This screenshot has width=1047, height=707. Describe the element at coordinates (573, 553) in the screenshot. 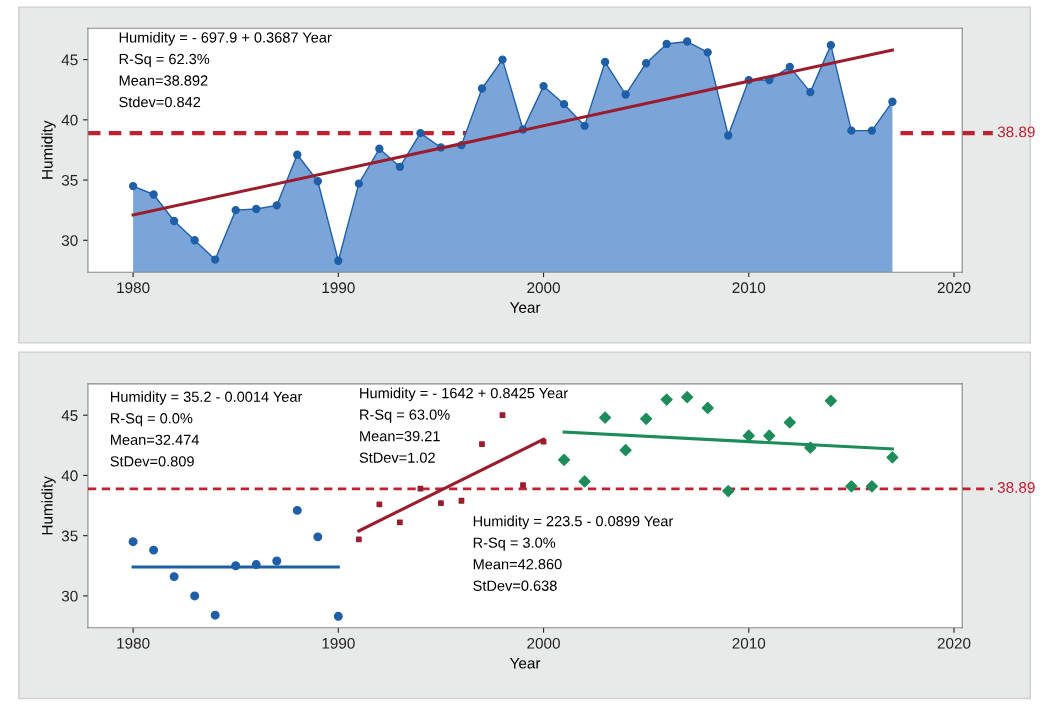

I see `annotation: Humidity = 223.5 - 0.0899 Year R-Sq = 3.0% Mean=42.860 StDev=0.638` at that location.